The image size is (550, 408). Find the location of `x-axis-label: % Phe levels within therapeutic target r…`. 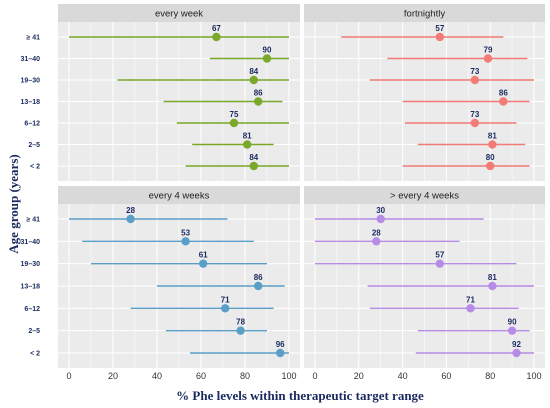

x-axis-label: % Phe levels within therapeutic target r… is located at coordinates (300, 395).